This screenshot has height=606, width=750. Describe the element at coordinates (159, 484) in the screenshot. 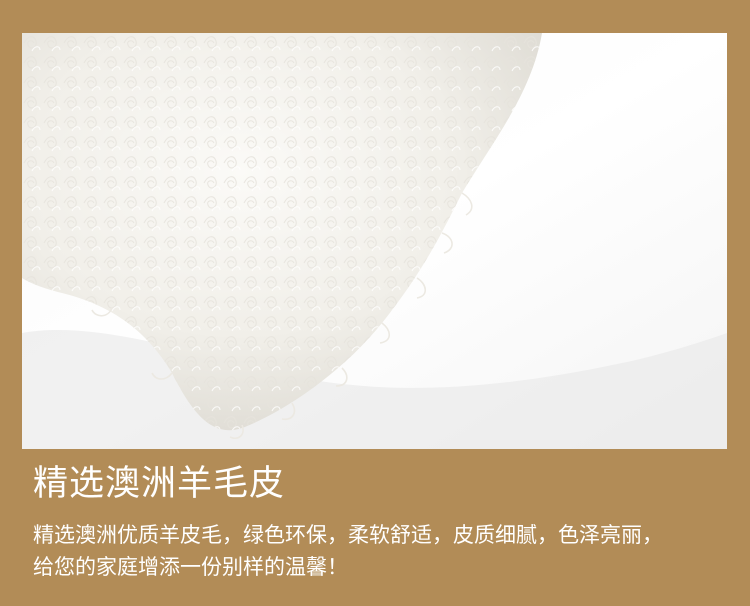

I see `headline: 精选澳洲羊毛皮` at that location.